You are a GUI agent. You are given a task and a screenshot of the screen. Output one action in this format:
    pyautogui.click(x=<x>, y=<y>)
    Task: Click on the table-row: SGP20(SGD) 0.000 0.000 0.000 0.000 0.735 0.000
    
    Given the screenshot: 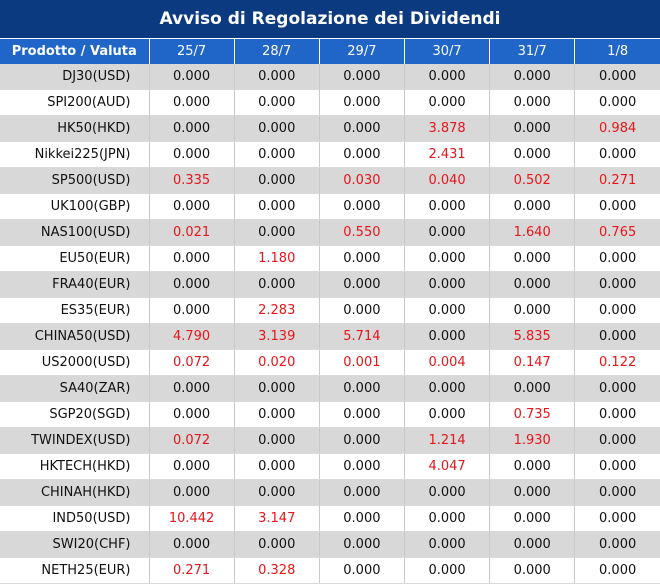 What is the action you would take?
    pyautogui.click(x=330, y=414)
    